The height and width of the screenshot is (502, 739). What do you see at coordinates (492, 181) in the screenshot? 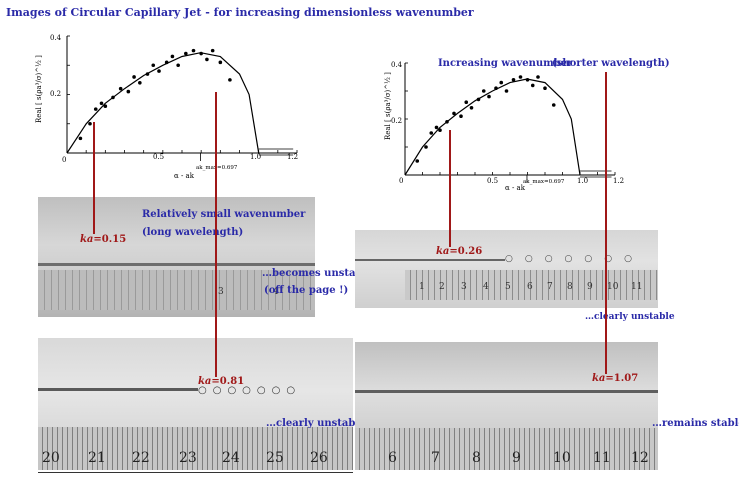
I see `right-plot-xtick-05: 0.5` at bounding box center [492, 181].